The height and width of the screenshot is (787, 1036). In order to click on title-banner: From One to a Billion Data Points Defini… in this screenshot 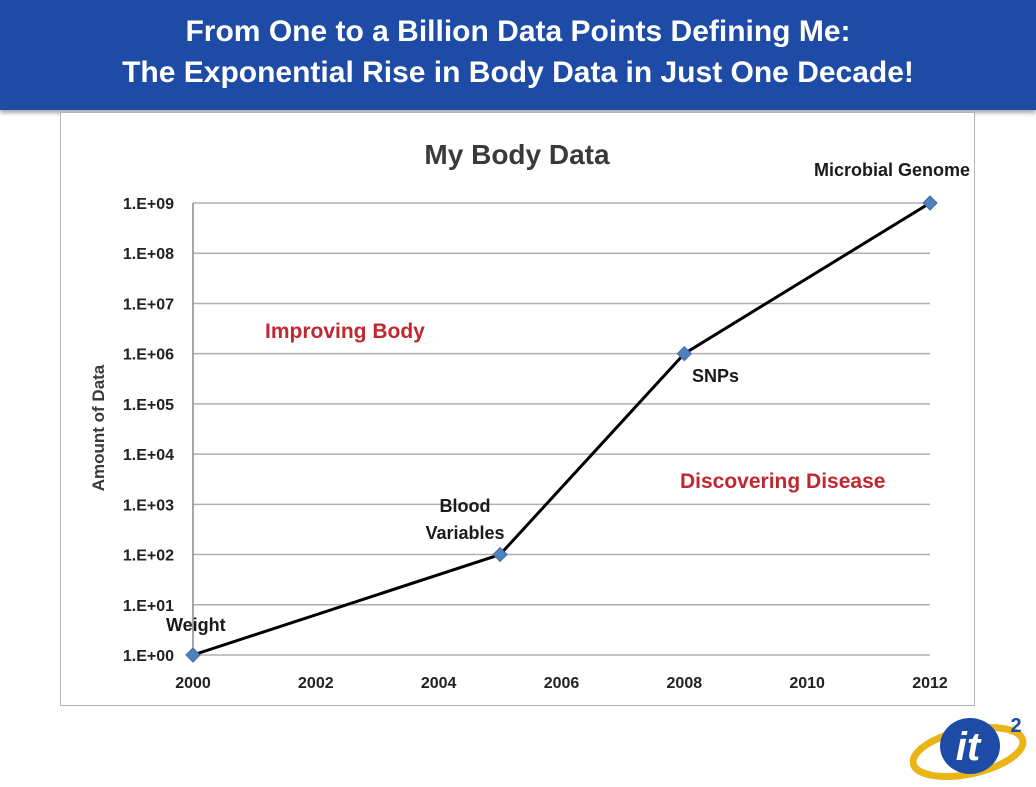, I will do `click(518, 55)`.